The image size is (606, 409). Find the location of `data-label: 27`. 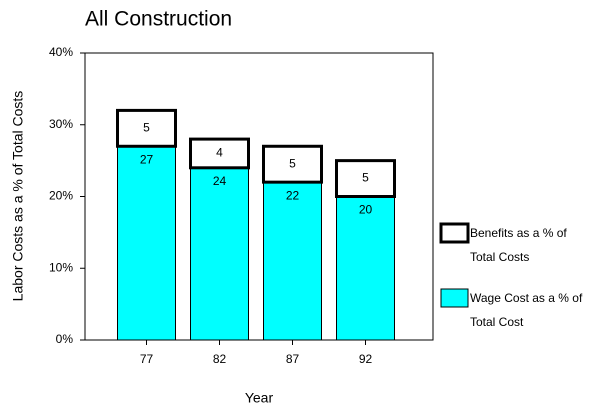

data-label: 27 is located at coordinates (147, 159).